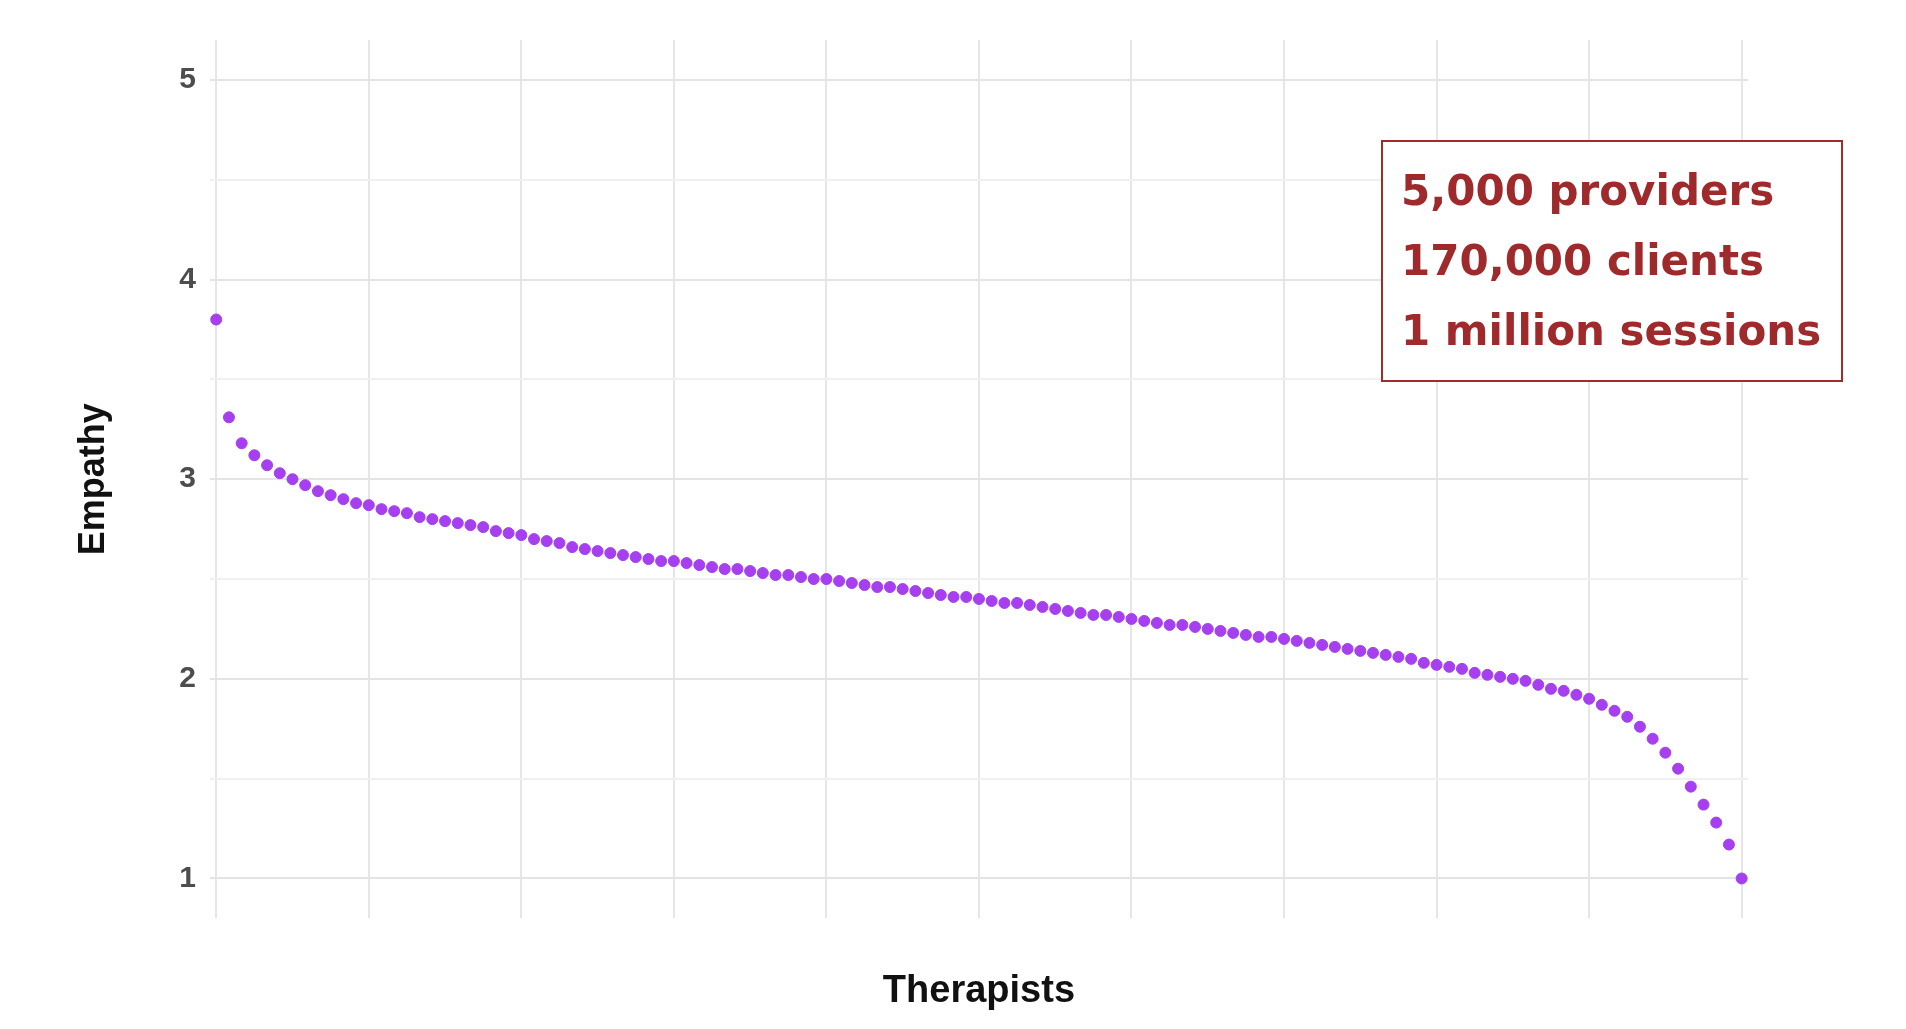  I want to click on y-tick-label: 4, so click(188, 277).